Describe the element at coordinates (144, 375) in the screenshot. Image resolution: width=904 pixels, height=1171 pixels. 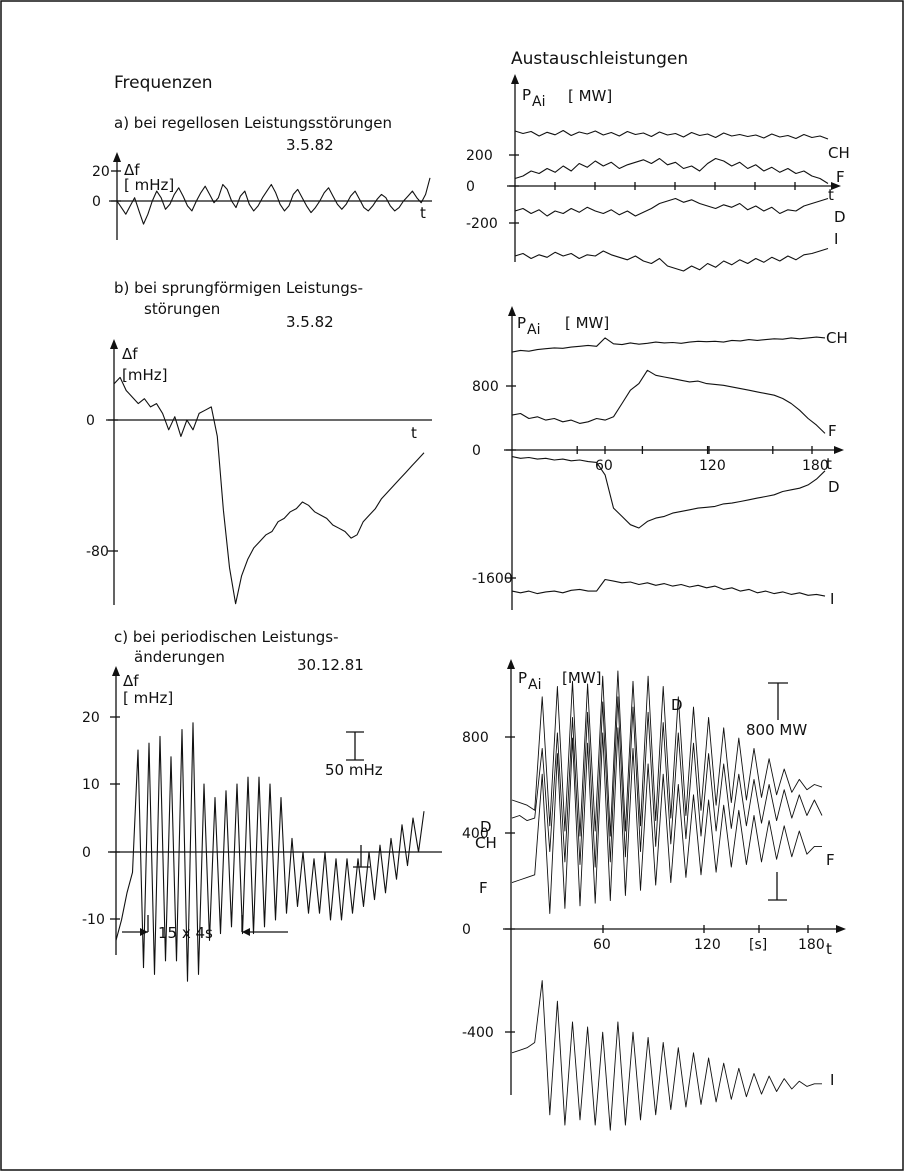
I see `y-axis-unit: [mHz]` at that location.